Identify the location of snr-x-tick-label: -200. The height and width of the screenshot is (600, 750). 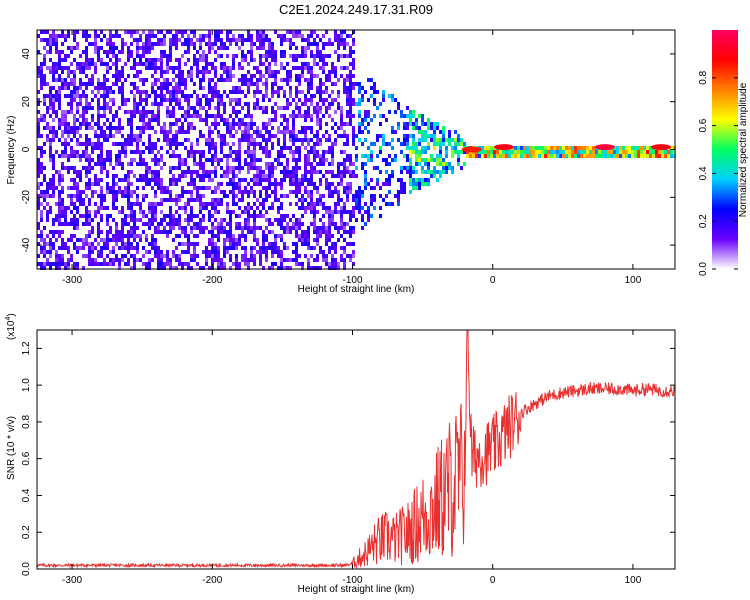
(212, 580).